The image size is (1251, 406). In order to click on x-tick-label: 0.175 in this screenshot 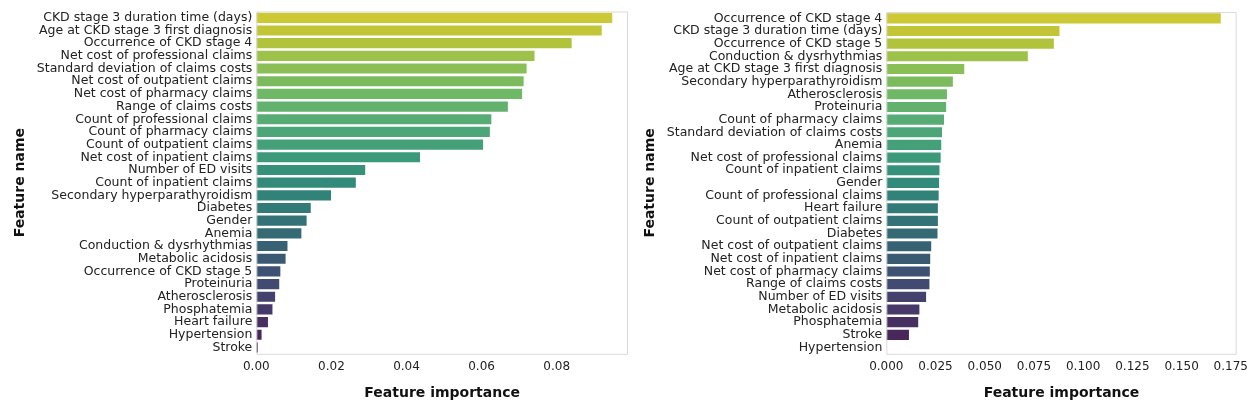, I will do `click(1230, 366)`.